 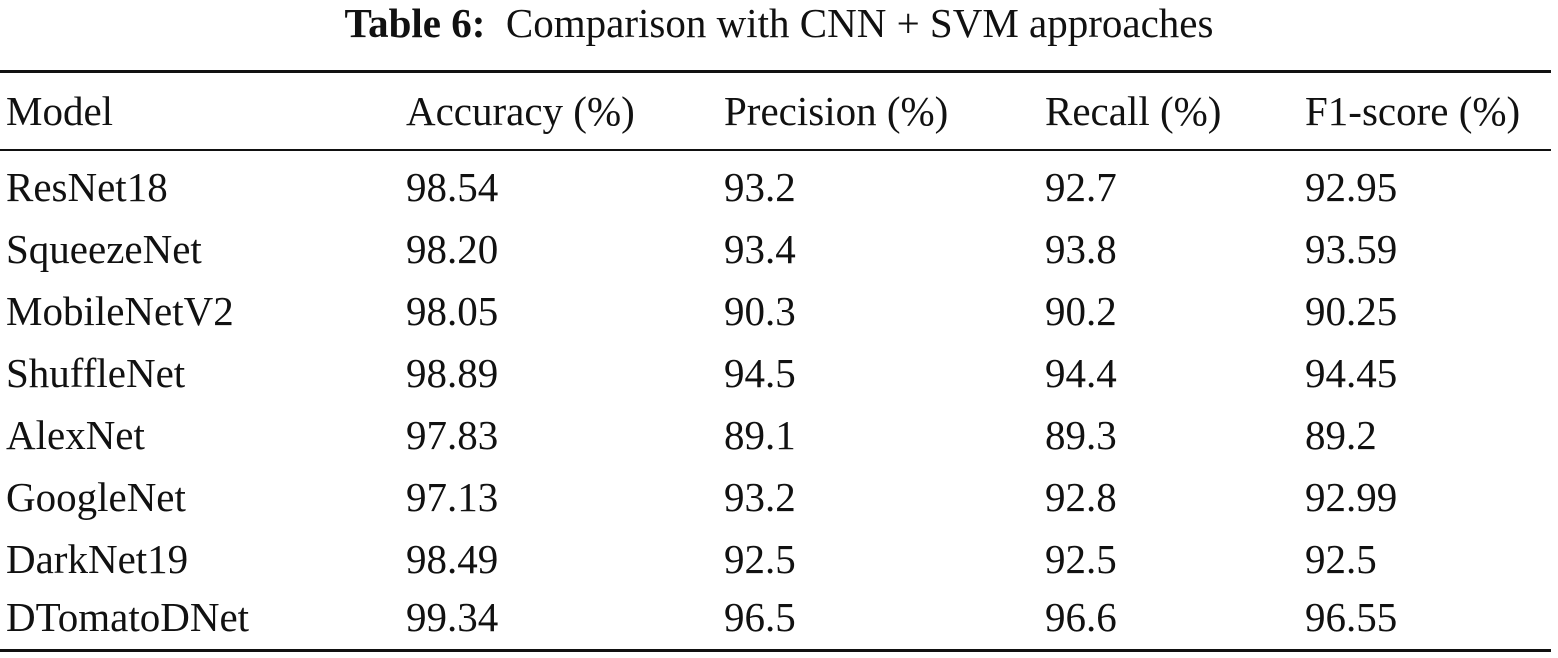 What do you see at coordinates (452, 497) in the screenshot?
I see `cell-accuracy: 97.13` at bounding box center [452, 497].